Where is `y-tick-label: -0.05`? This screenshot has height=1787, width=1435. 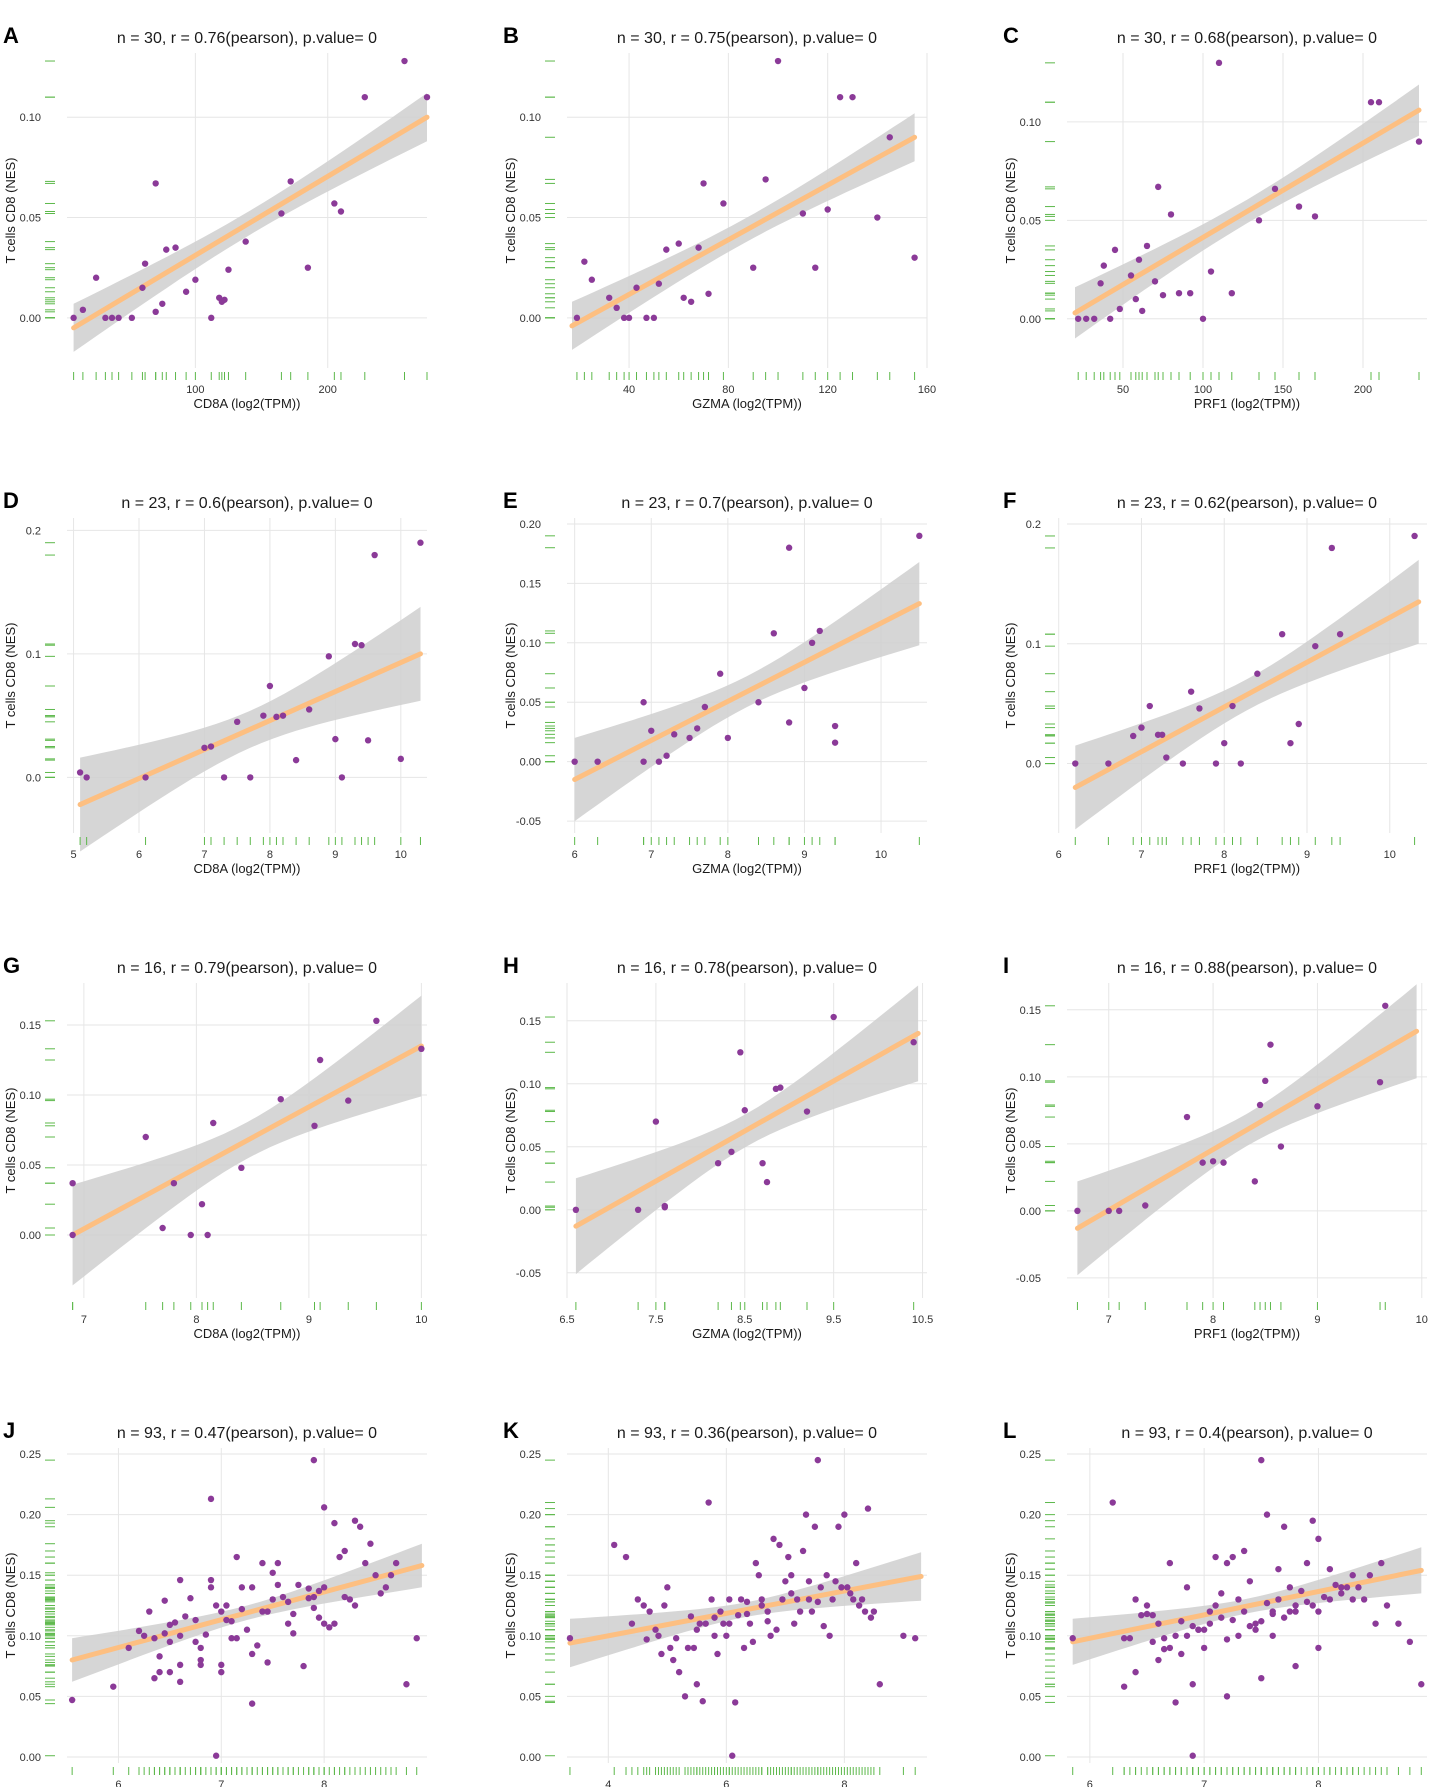
y-tick-label: -0.05 is located at coordinates (528, 822).